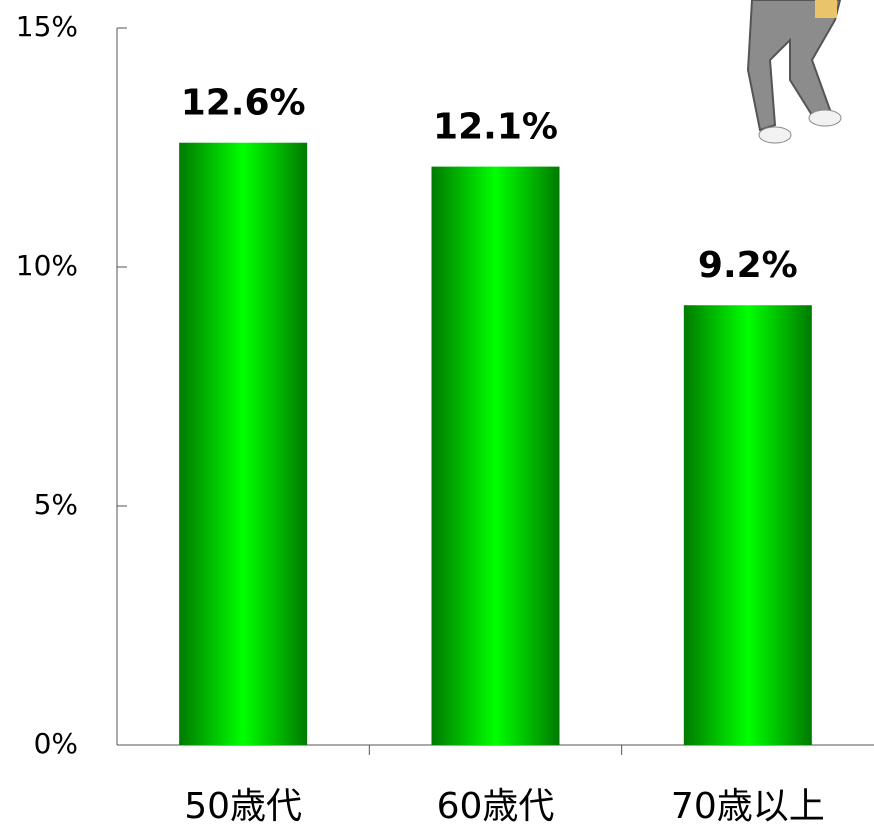 Image resolution: width=874 pixels, height=835 pixels. What do you see at coordinates (56, 504) in the screenshot?
I see `y-tick-label: 5%` at bounding box center [56, 504].